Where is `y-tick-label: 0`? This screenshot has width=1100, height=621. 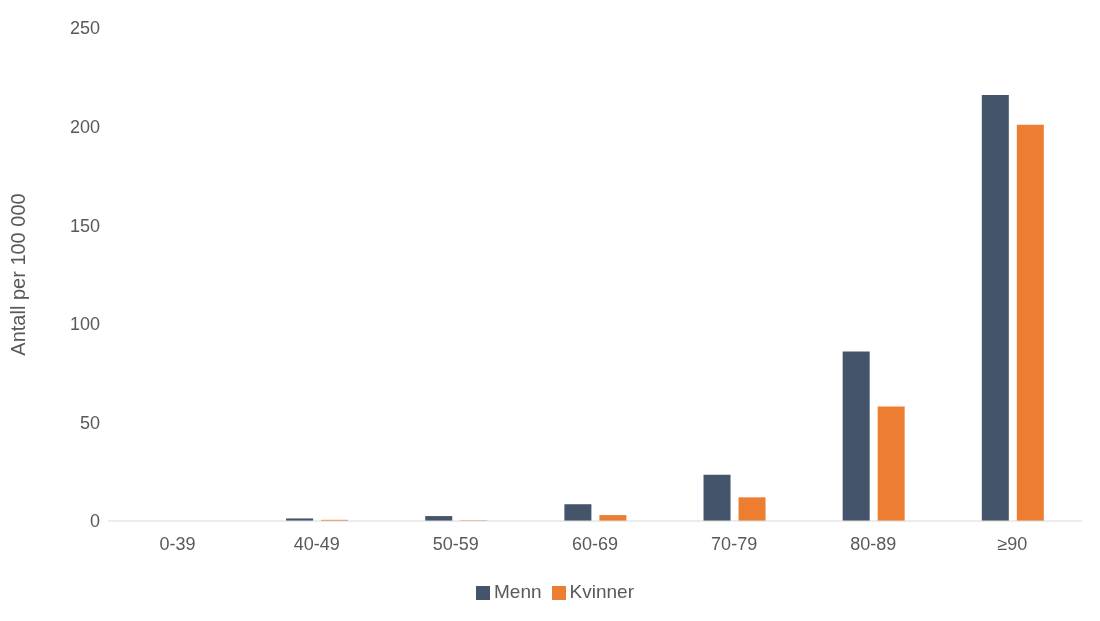 y-tick-label: 0 is located at coordinates (94, 521).